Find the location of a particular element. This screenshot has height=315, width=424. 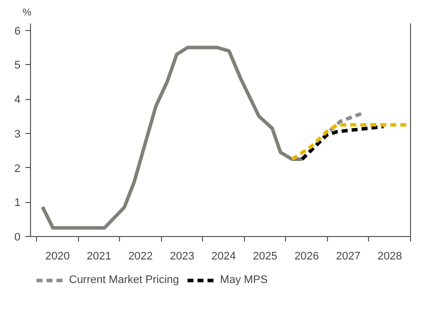

x-tick-label: 2023 is located at coordinates (182, 256).